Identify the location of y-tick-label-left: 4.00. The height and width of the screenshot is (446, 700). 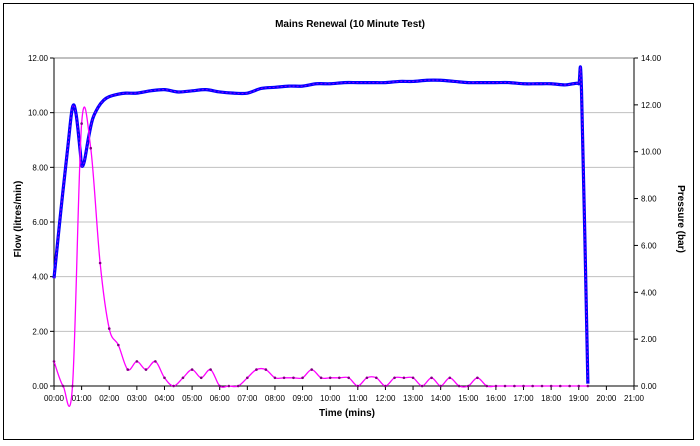
(40, 277).